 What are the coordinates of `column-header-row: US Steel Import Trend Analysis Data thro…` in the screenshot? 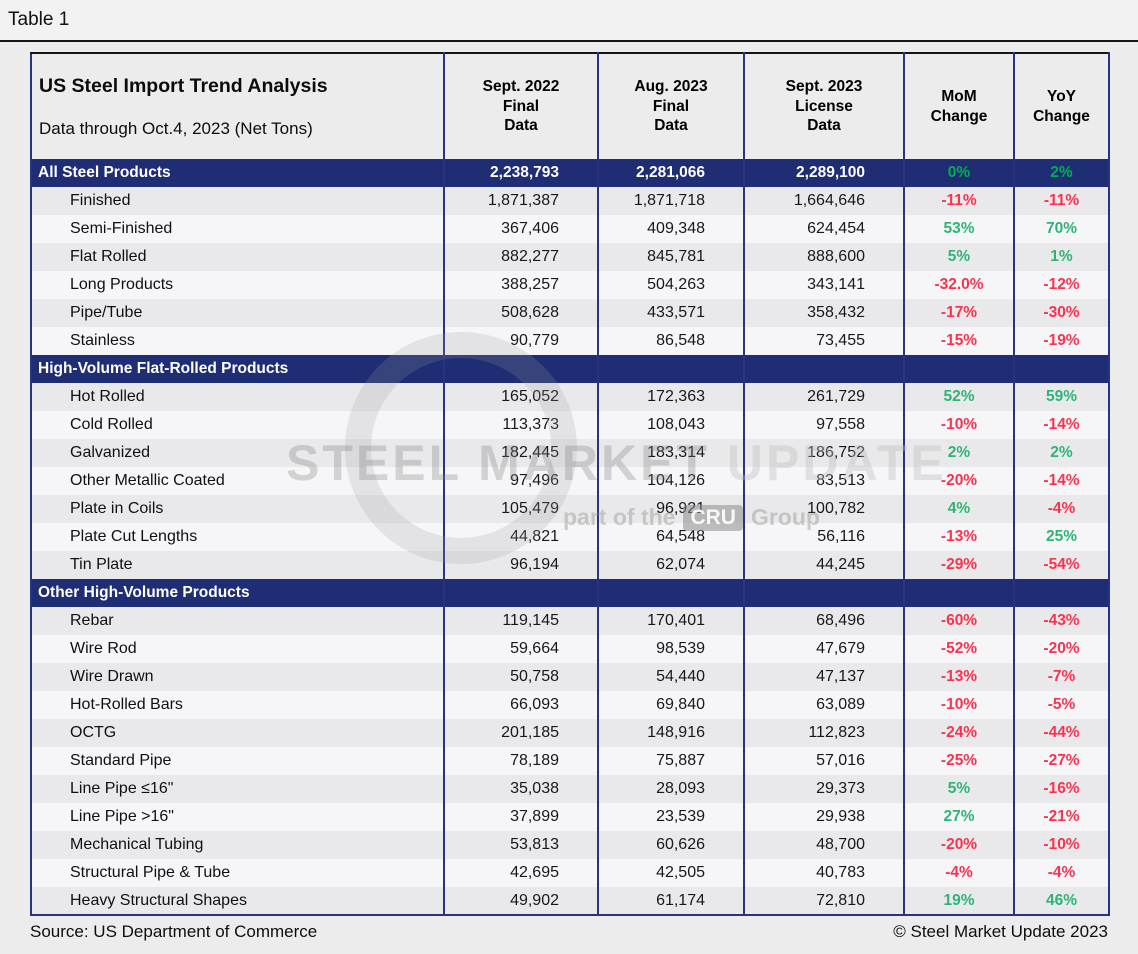 It's located at (570, 106).